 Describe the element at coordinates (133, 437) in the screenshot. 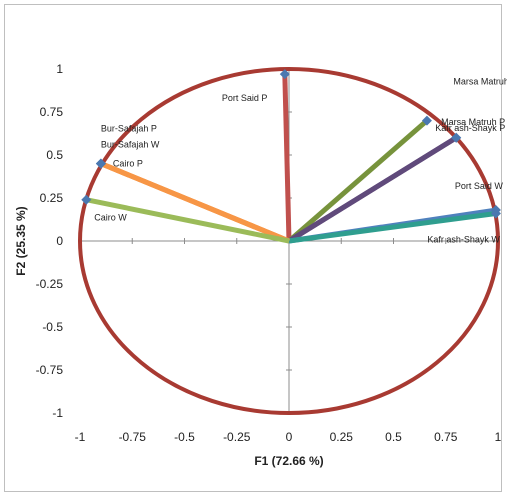

I see `x-tick-label: -0.75` at that location.